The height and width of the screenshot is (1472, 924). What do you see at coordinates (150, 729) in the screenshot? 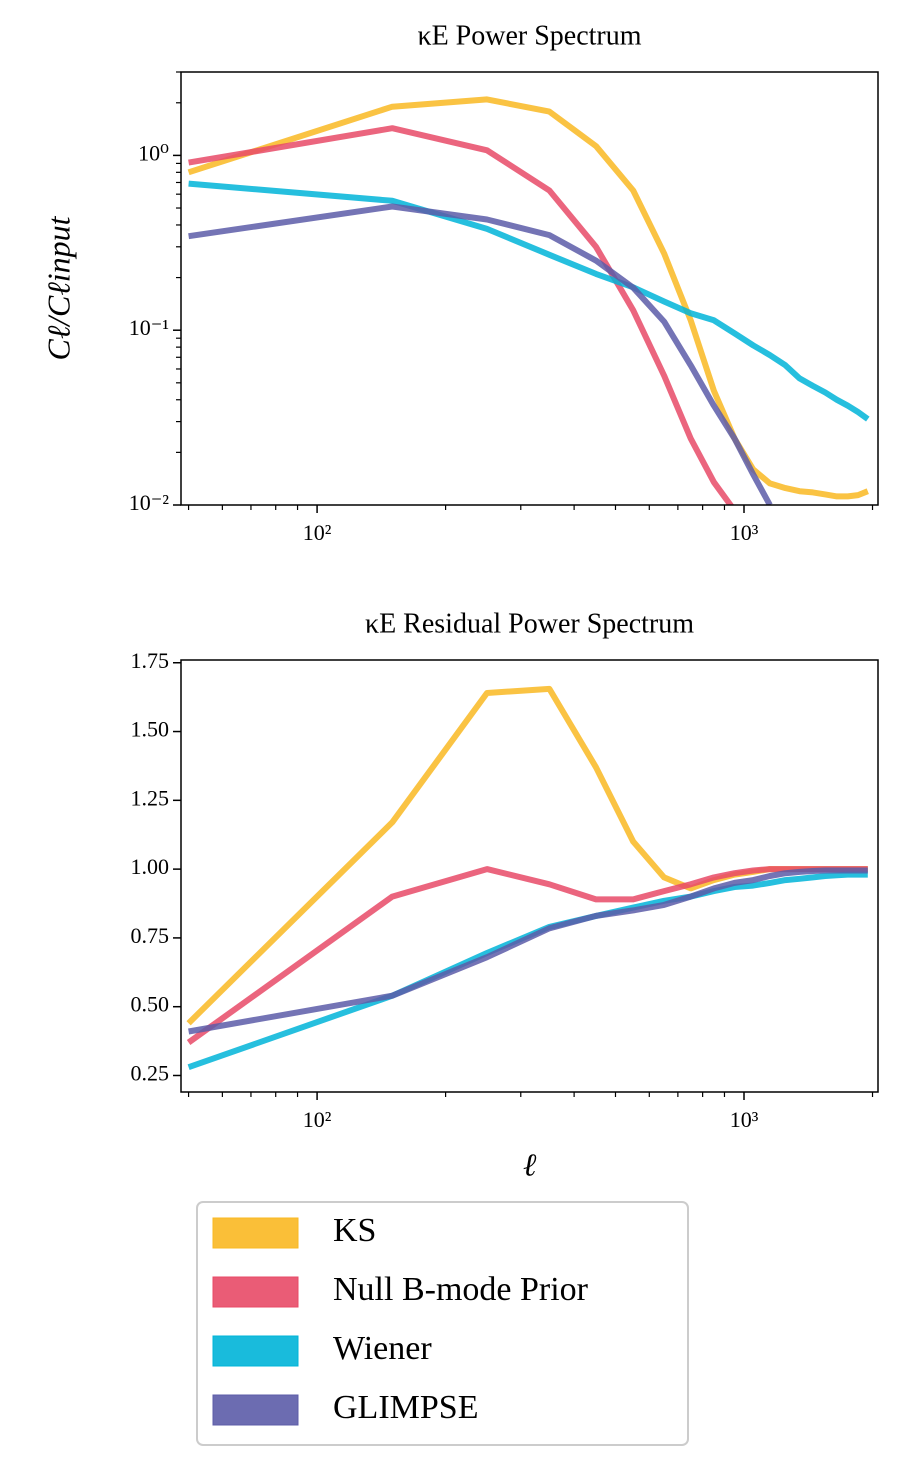
I see `y-tick-label: 1.50` at bounding box center [150, 729].